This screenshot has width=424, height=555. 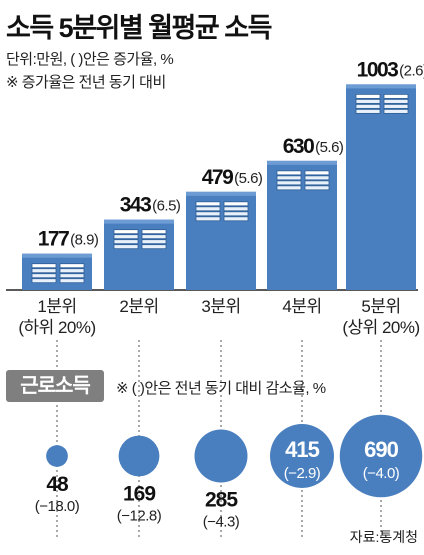 What do you see at coordinates (55, 386) in the screenshot?
I see `labor-income-badge: 근로소득` at bounding box center [55, 386].